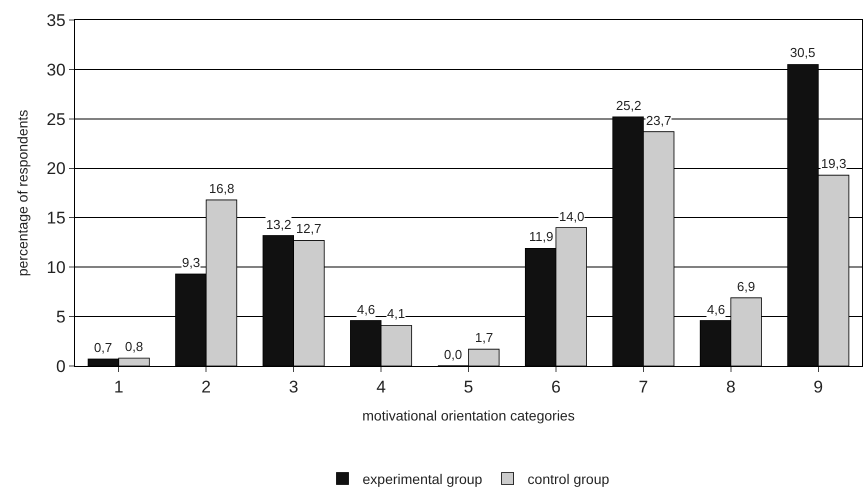 Image resolution: width=867 pixels, height=500 pixels. I want to click on x-tick-label: 3, so click(293, 386).